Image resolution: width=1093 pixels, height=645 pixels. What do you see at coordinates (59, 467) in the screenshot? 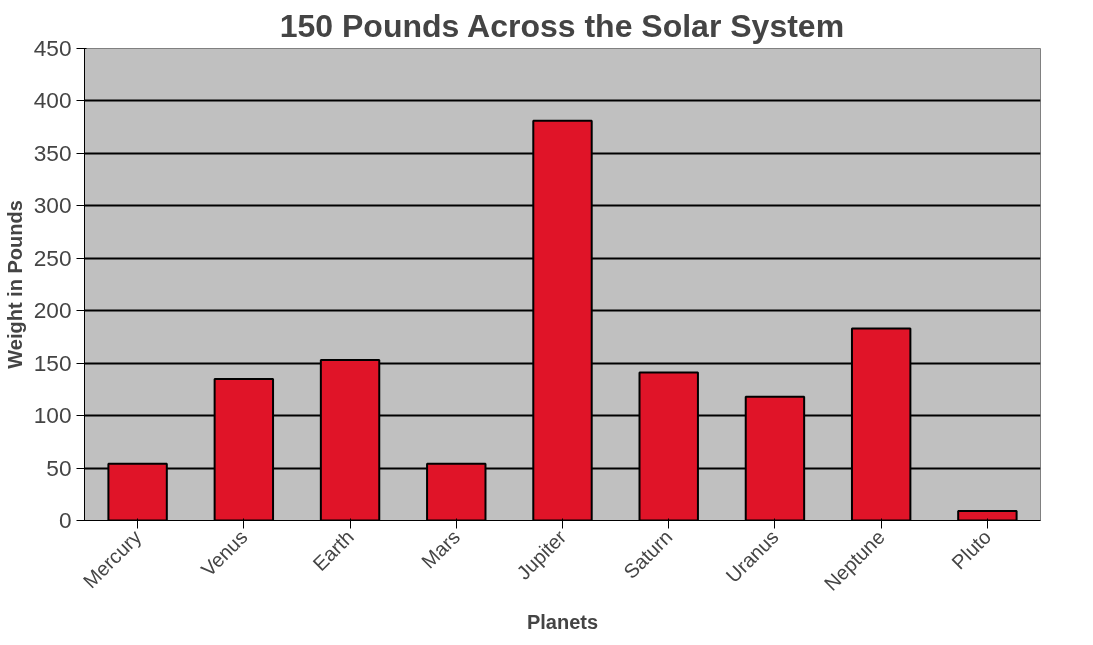
I see `y-tick-label: 50` at bounding box center [59, 467].